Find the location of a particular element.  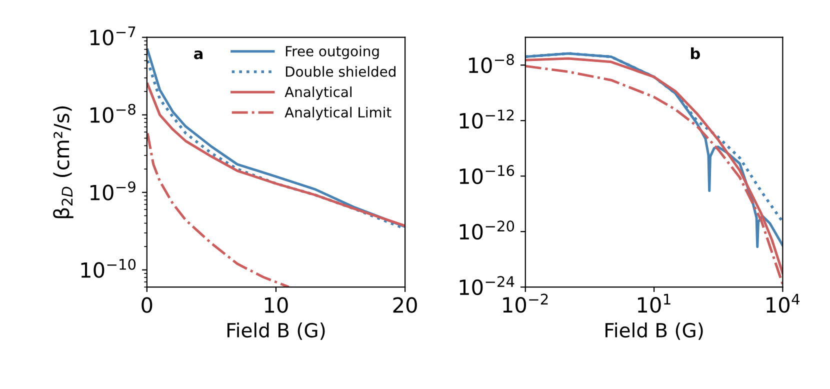

x-tick-label: 20 is located at coordinates (405, 305).